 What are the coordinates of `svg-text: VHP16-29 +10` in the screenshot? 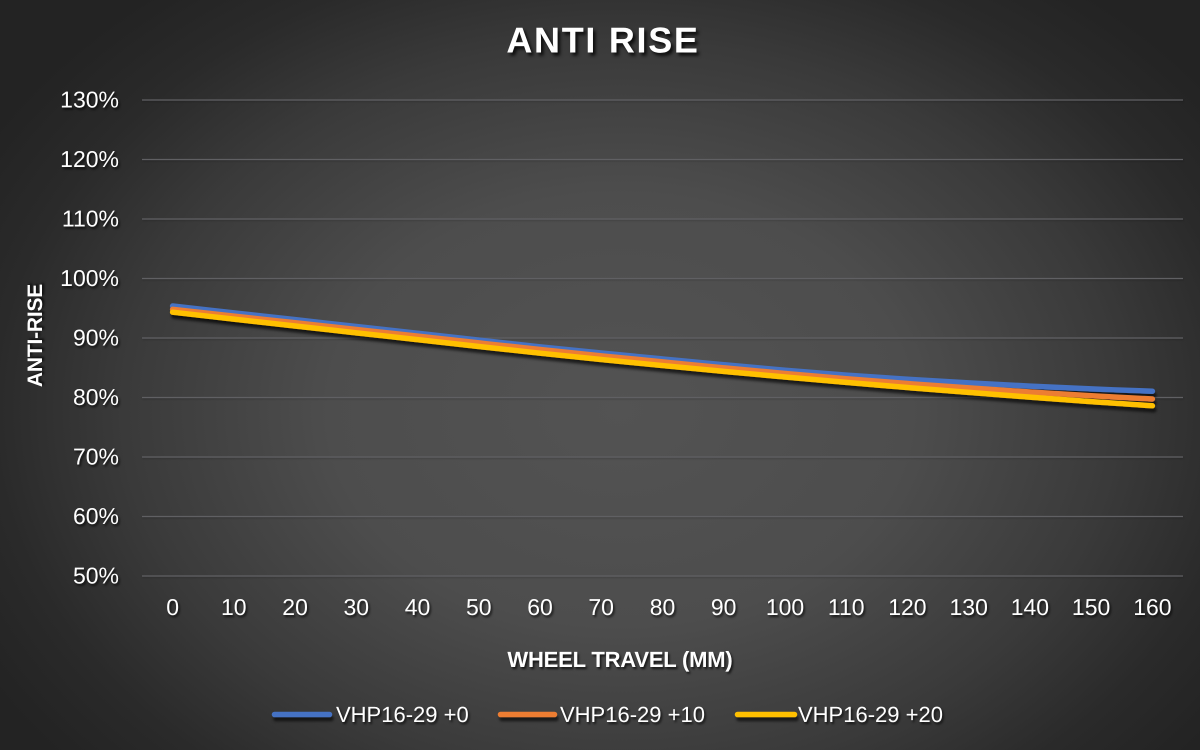 It's located at (632, 714).